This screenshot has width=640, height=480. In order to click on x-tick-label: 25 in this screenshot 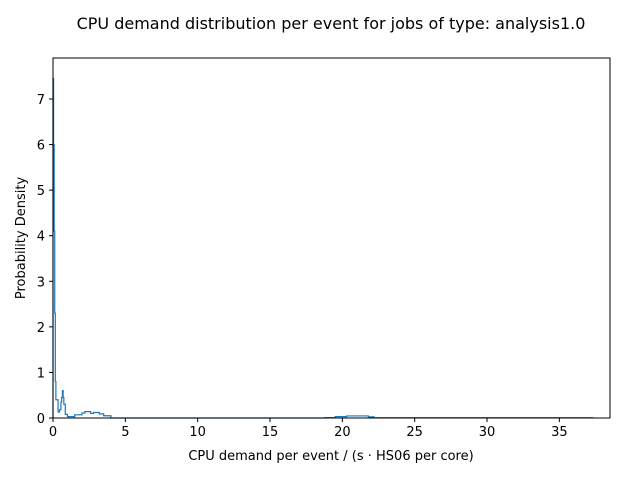, I will do `click(414, 432)`.